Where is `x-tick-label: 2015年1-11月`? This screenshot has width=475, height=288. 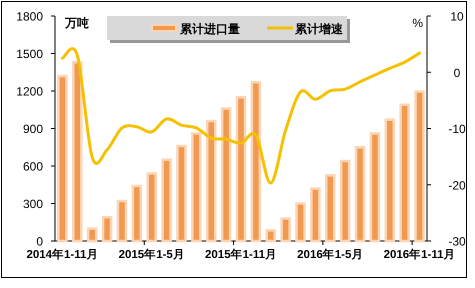 x-tick-label: 2015年1-11月 is located at coordinates (241, 254).